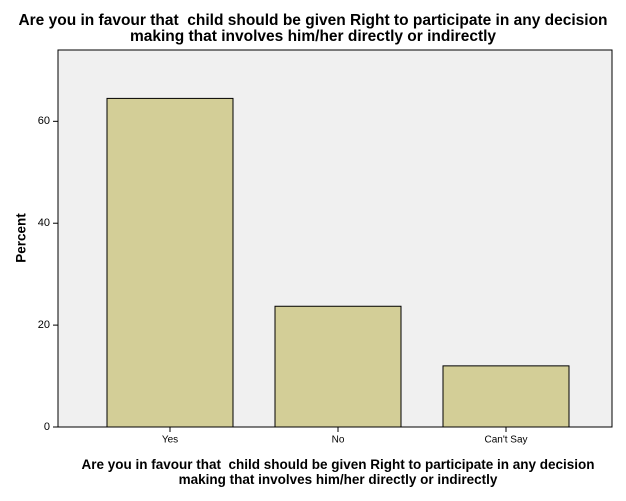 The height and width of the screenshot is (501, 626). Describe the element at coordinates (44, 223) in the screenshot. I see `y-tick-label: 40` at that location.